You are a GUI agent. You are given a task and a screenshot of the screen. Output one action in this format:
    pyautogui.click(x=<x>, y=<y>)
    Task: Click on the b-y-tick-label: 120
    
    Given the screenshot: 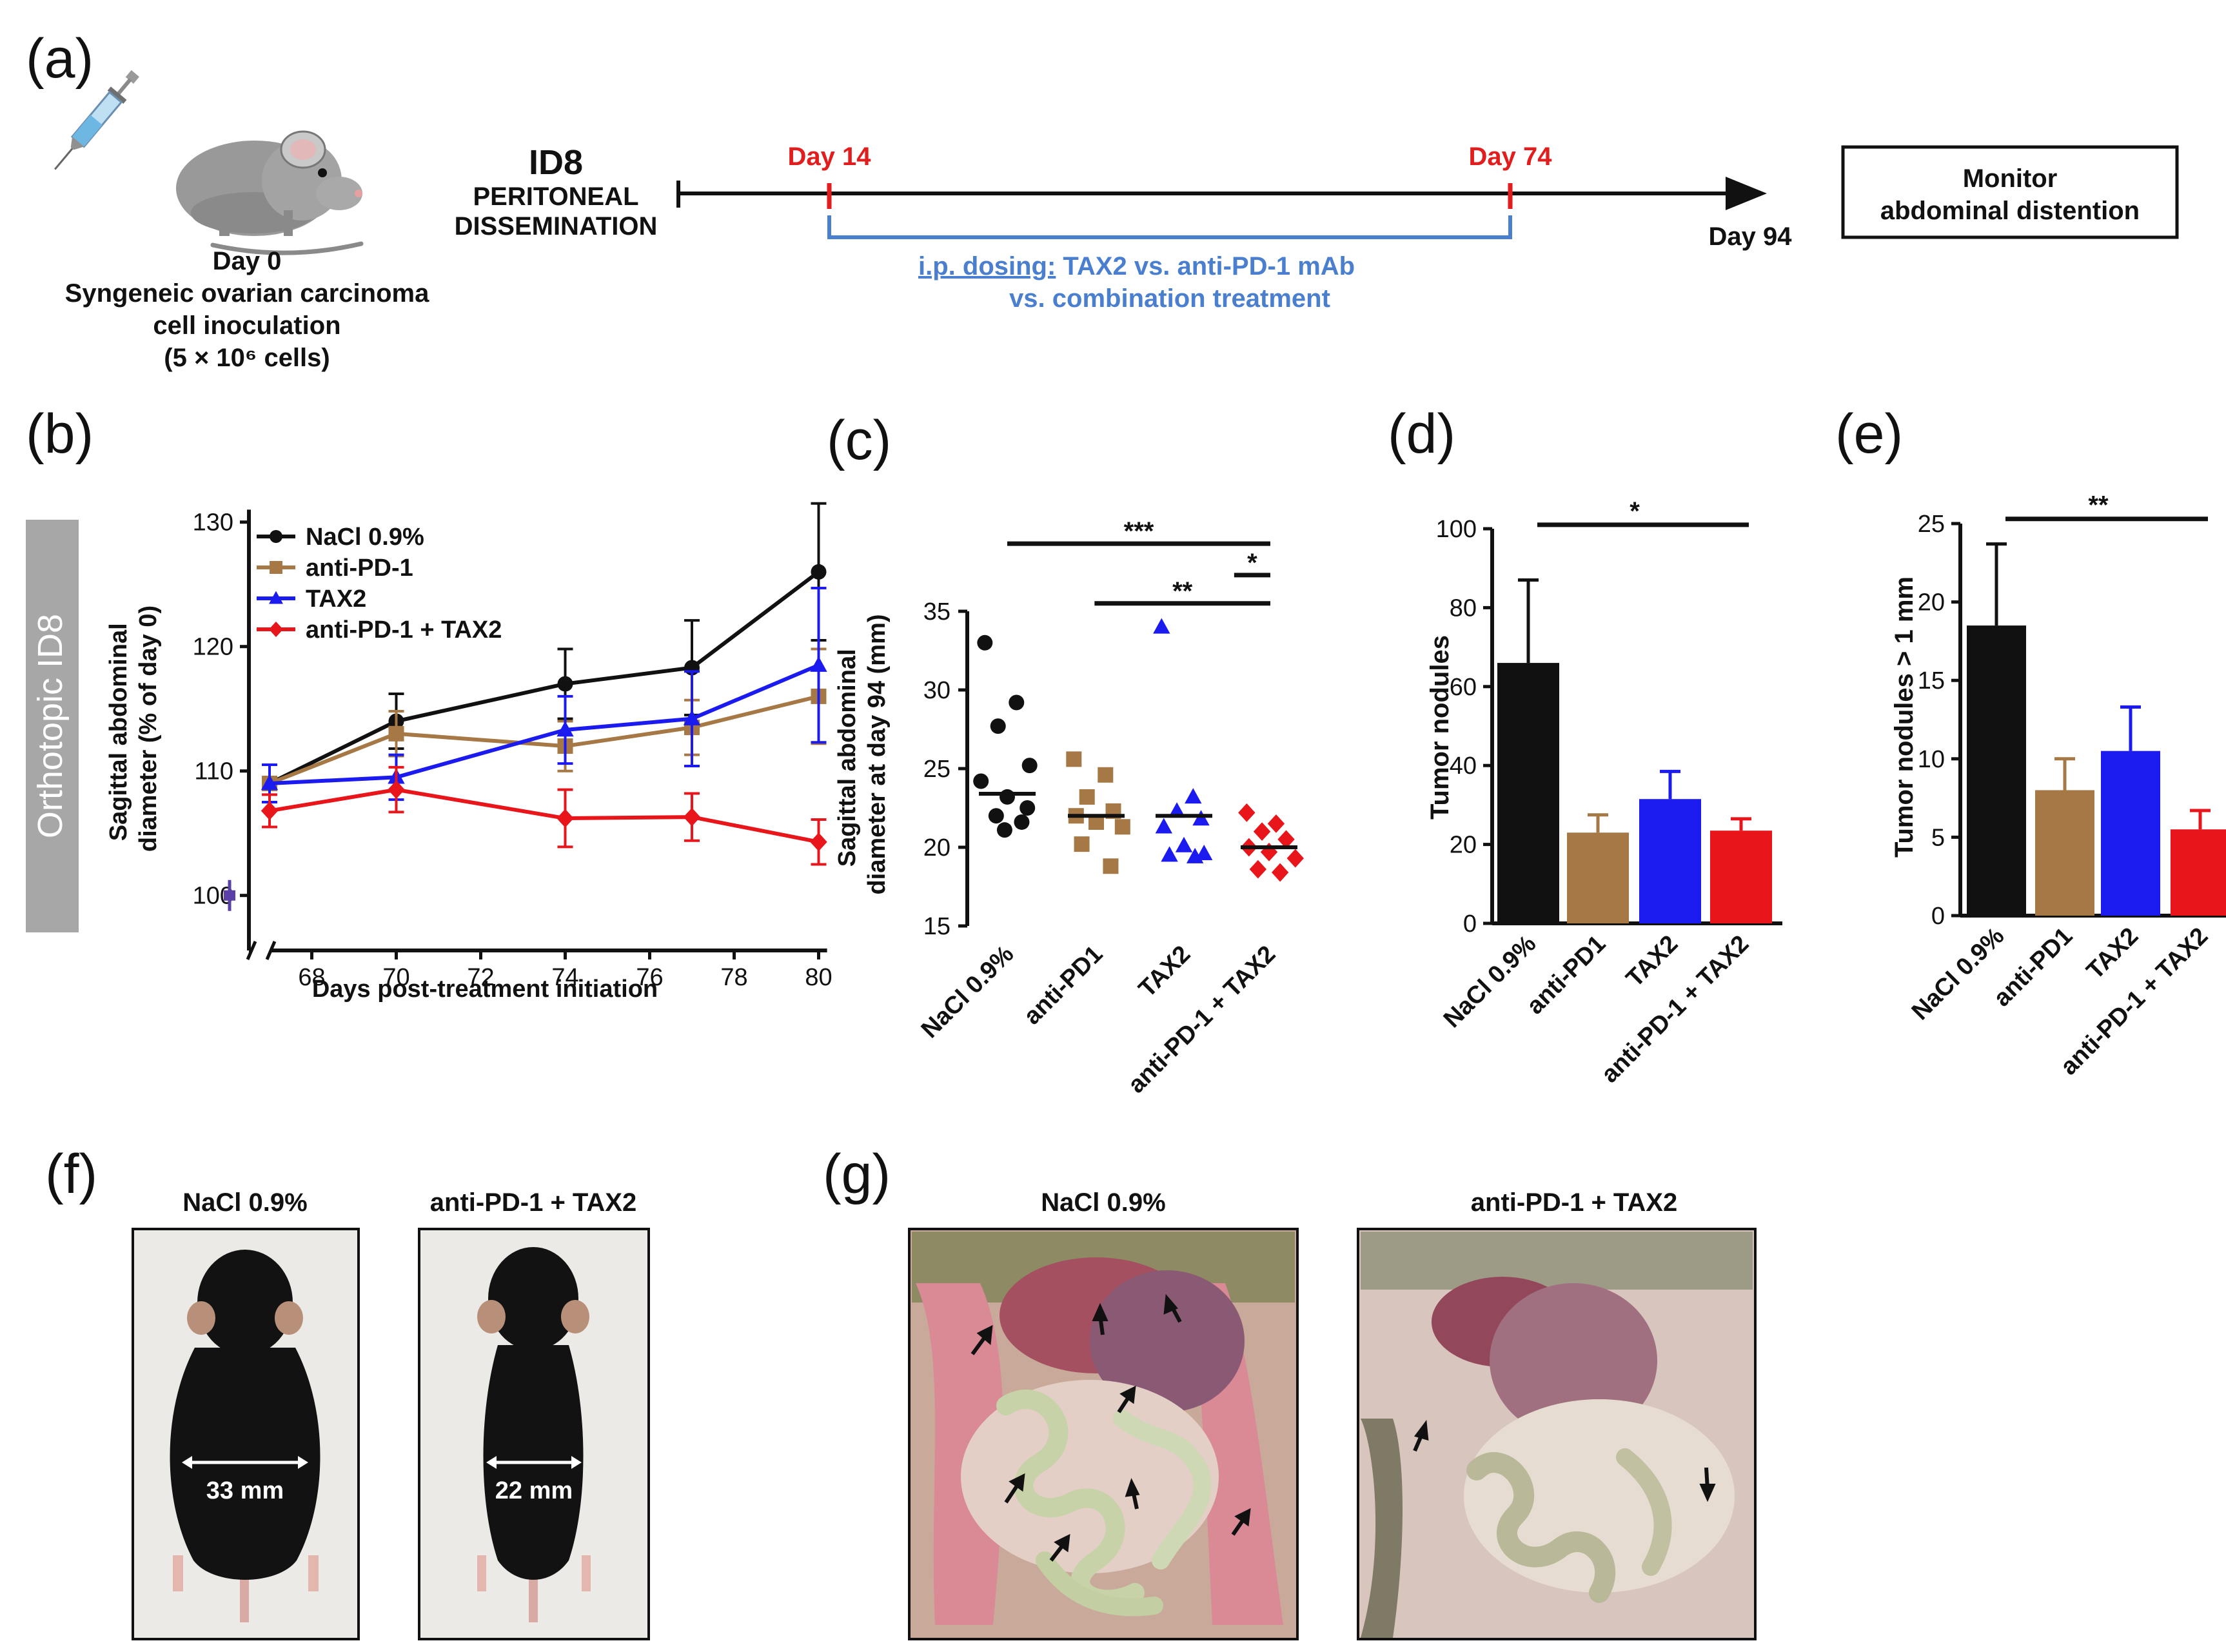 What is the action you would take?
    pyautogui.click(x=213, y=648)
    